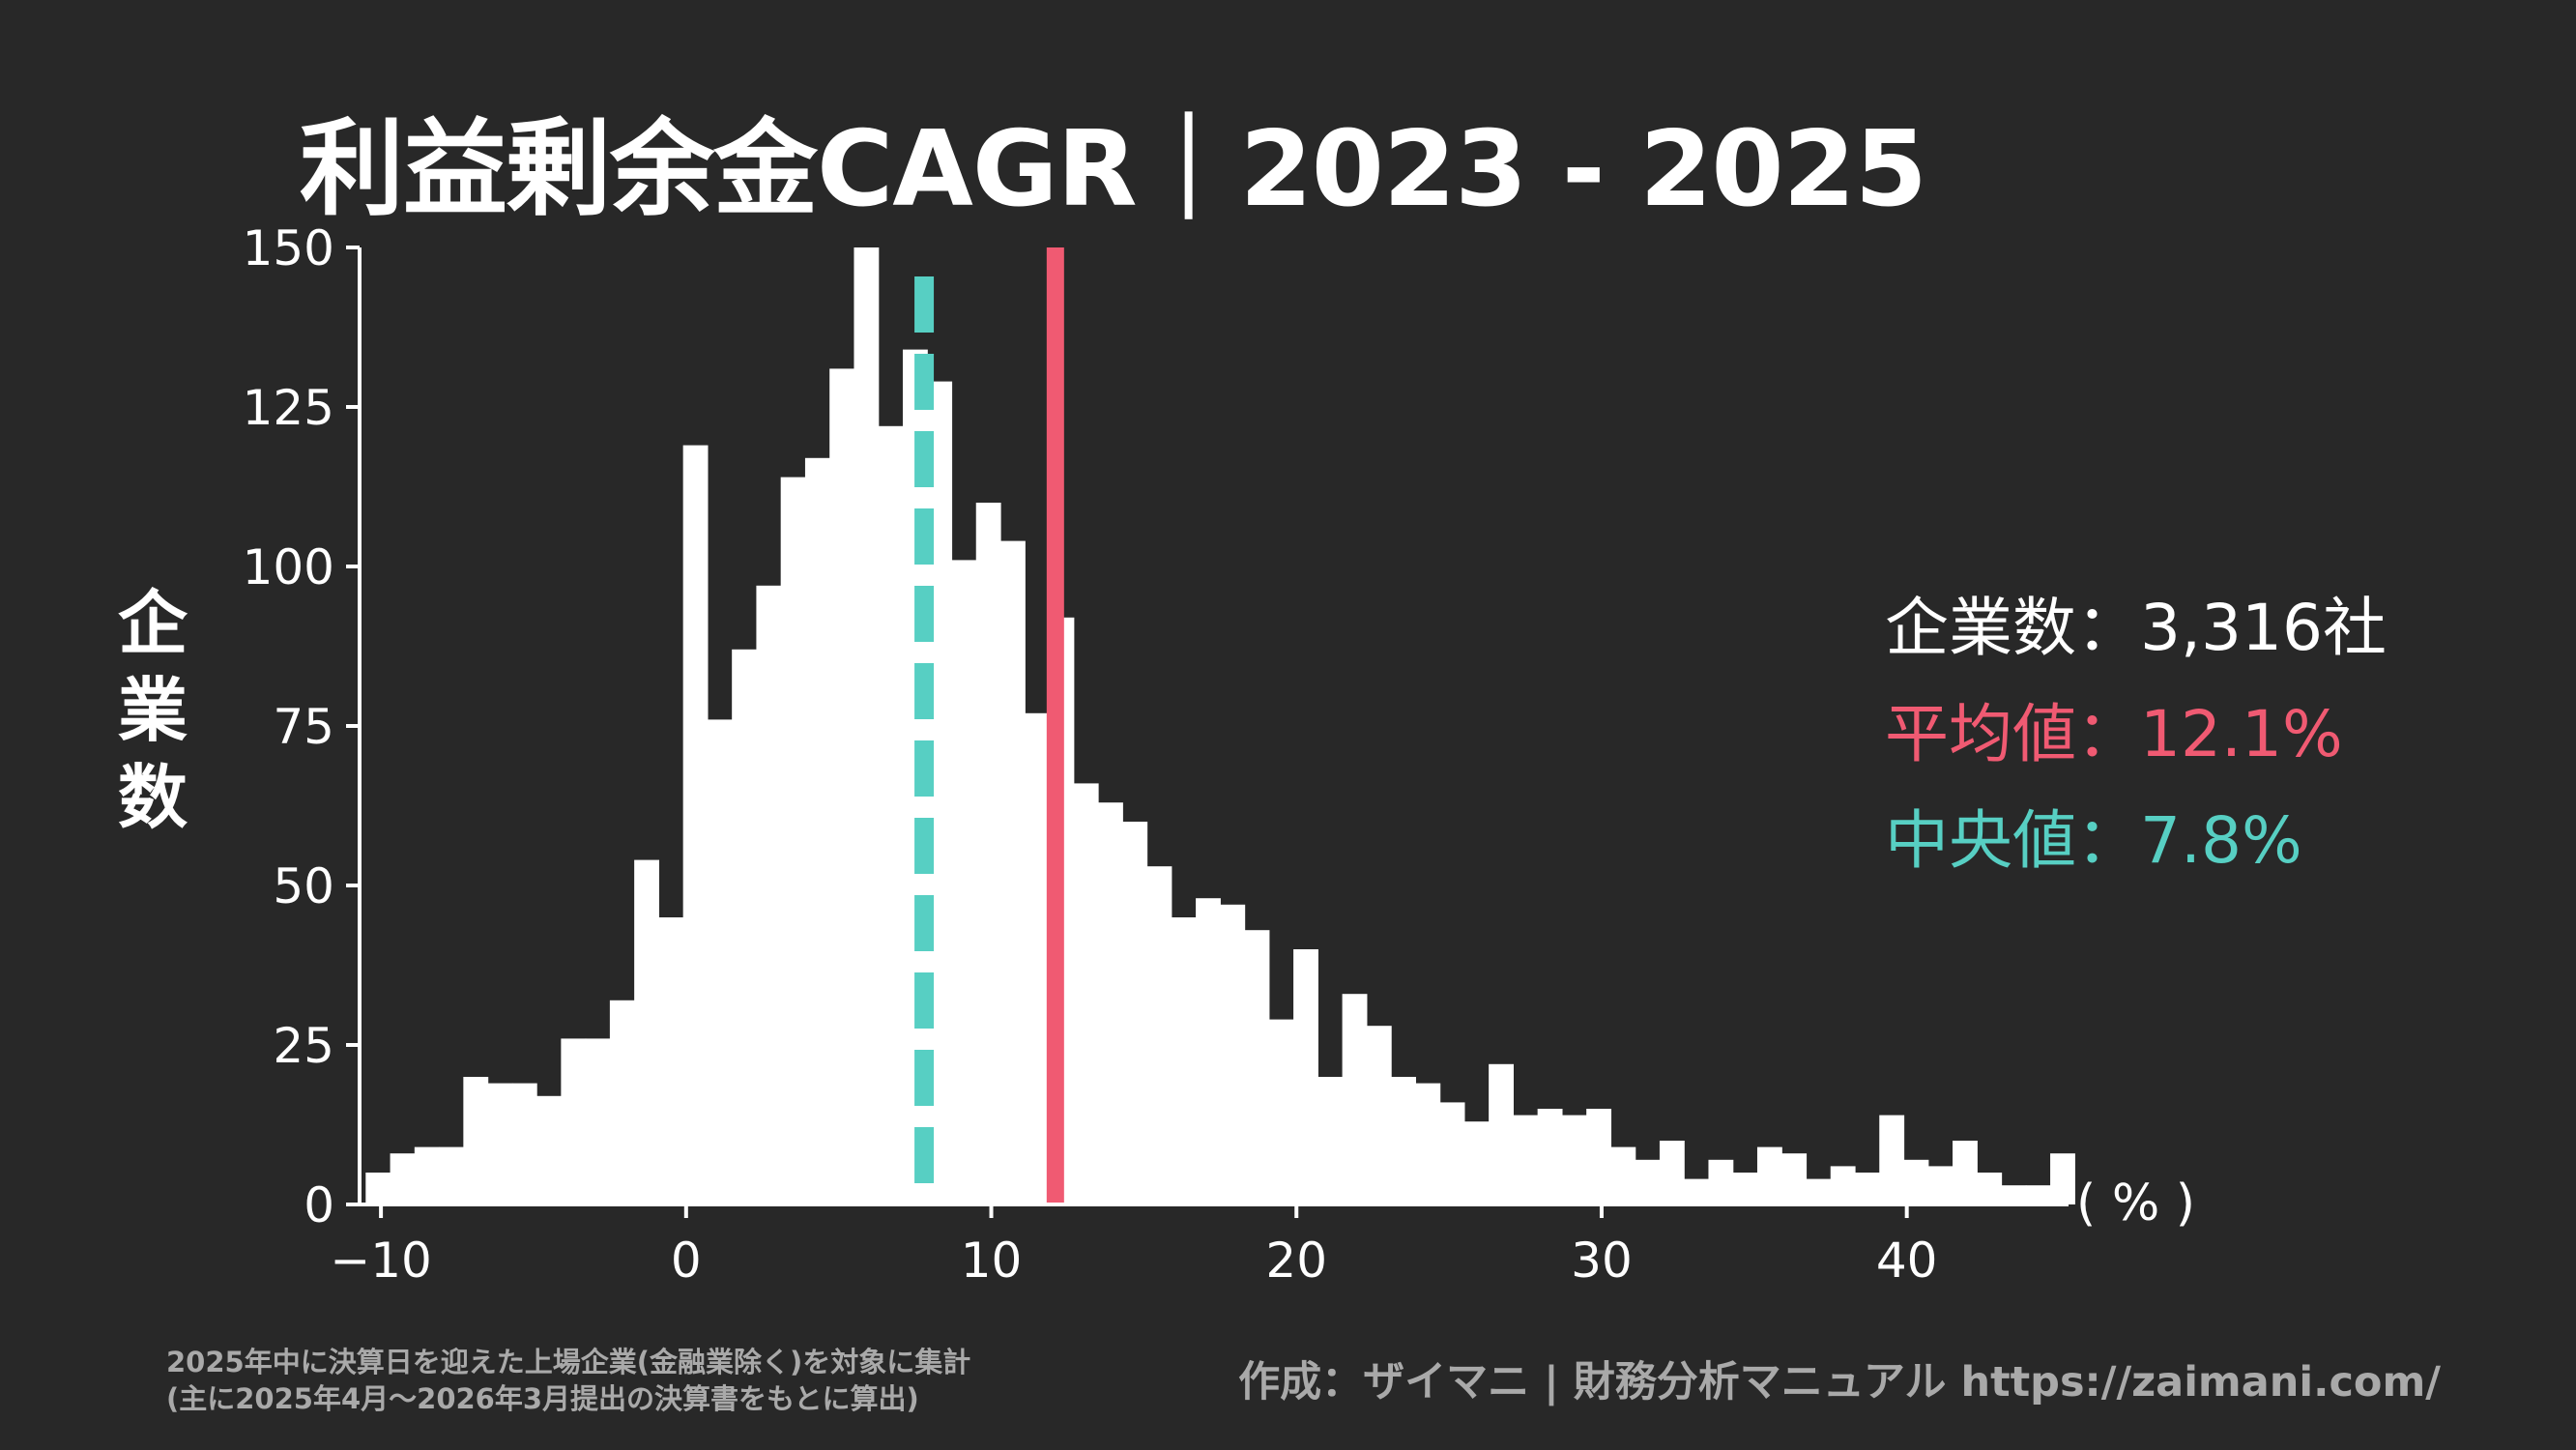 This screenshot has height=1450, width=2576. Describe the element at coordinates (992, 1260) in the screenshot. I see `x-tick-label: 10` at that location.